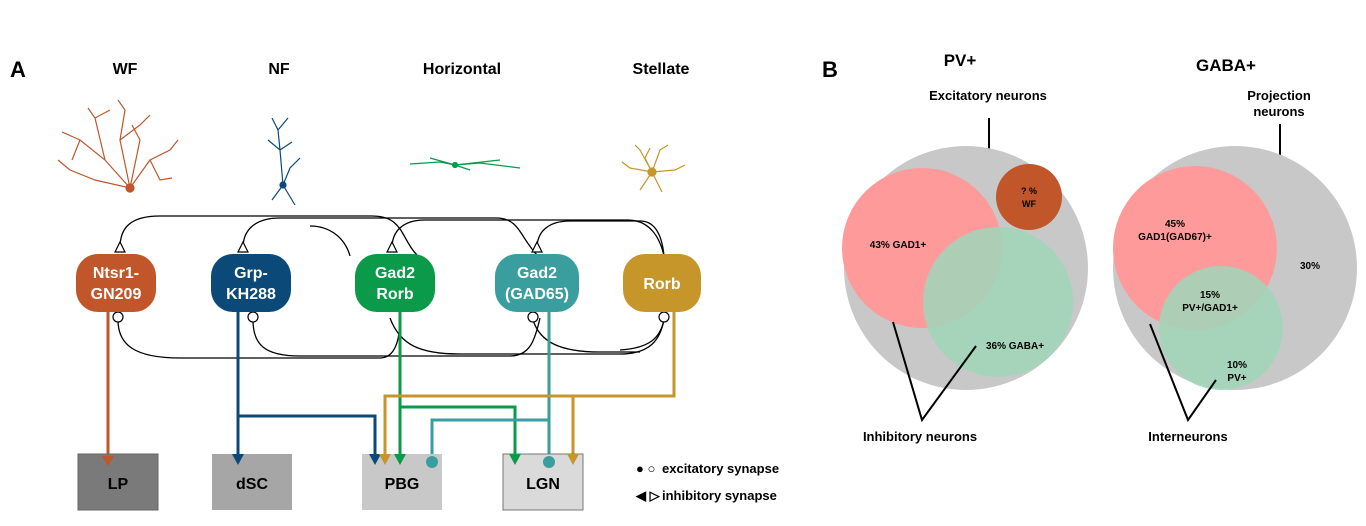  Describe the element at coordinates (934, 372) in the screenshot. I see `pv-inhibitory-pointer` at that location.